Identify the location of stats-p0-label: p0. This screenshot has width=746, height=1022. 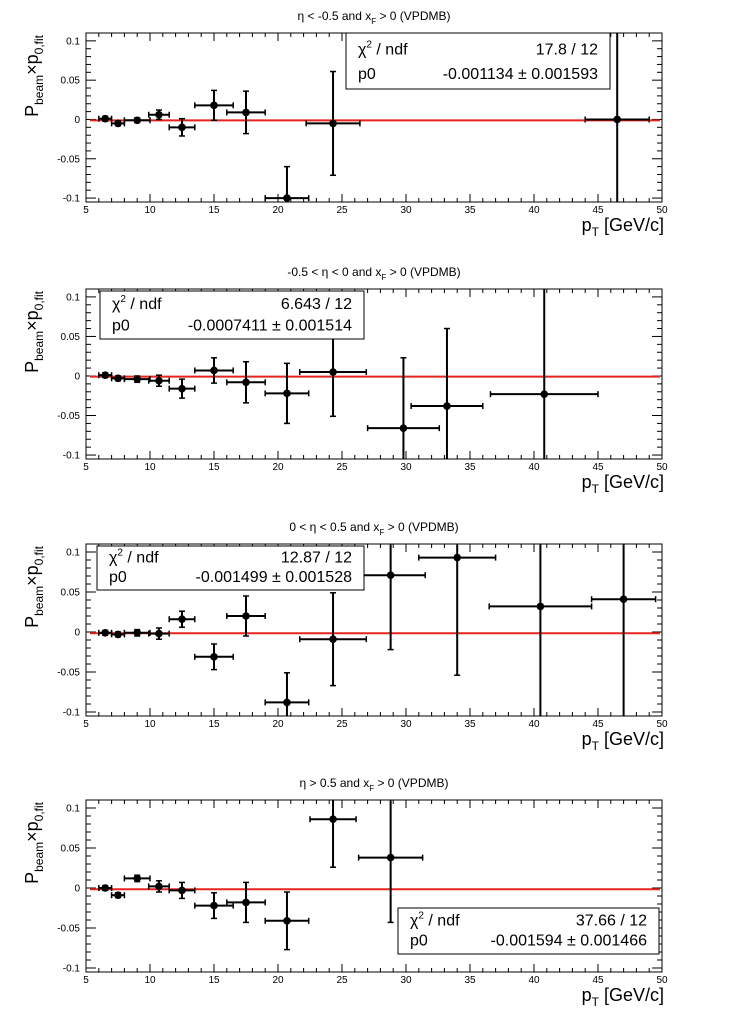
(118, 577).